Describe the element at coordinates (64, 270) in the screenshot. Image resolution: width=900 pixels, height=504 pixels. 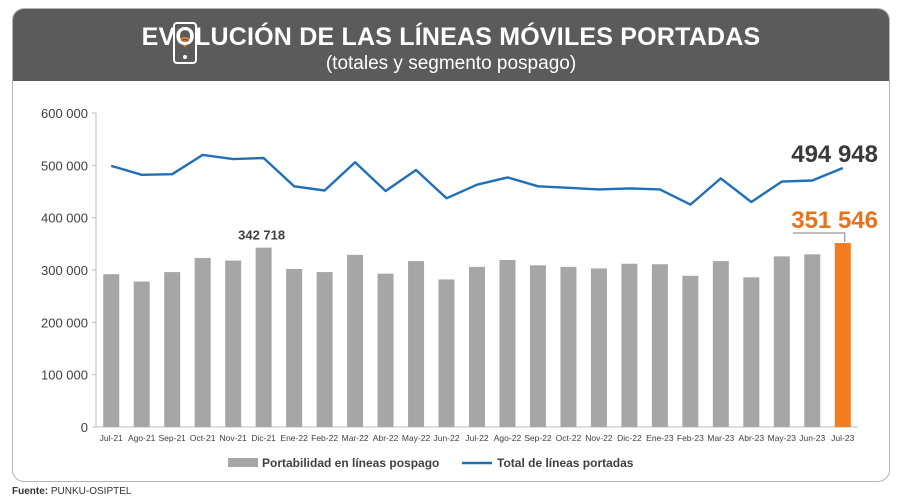
I see `y-tick-label: 300 000` at that location.